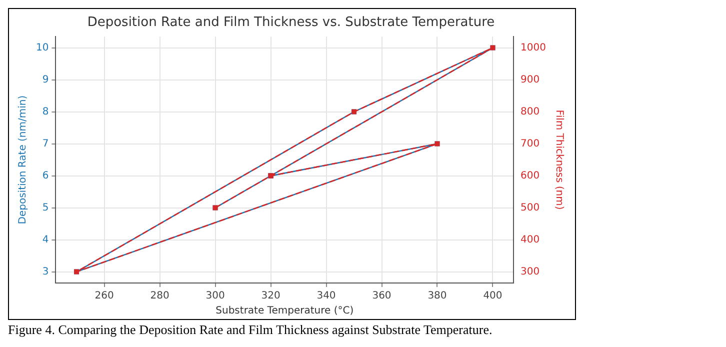  What do you see at coordinates (215, 296) in the screenshot?
I see `x-tick-label: 300` at bounding box center [215, 296].